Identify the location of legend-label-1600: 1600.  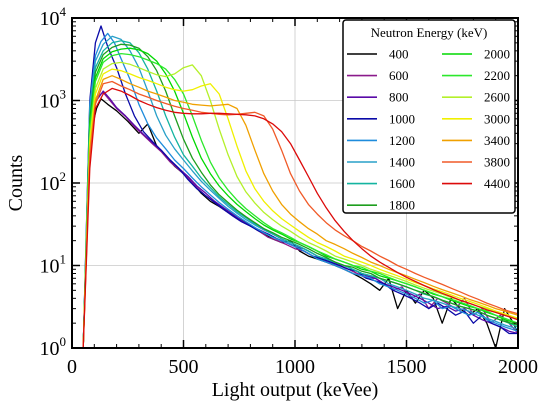
(402, 183).